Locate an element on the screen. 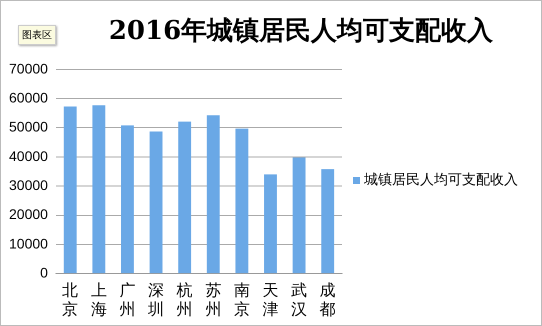 Image resolution: width=542 pixels, height=326 pixels. y-tick-label: 40000 is located at coordinates (28, 156).